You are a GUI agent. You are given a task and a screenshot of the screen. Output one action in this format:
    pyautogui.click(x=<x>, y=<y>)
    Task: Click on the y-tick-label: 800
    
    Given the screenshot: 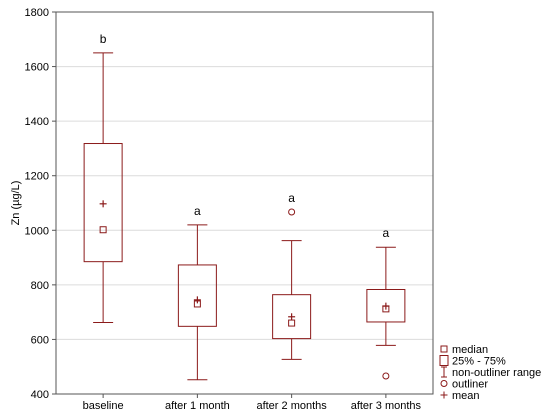 What is the action you would take?
    pyautogui.click(x=40, y=286)
    